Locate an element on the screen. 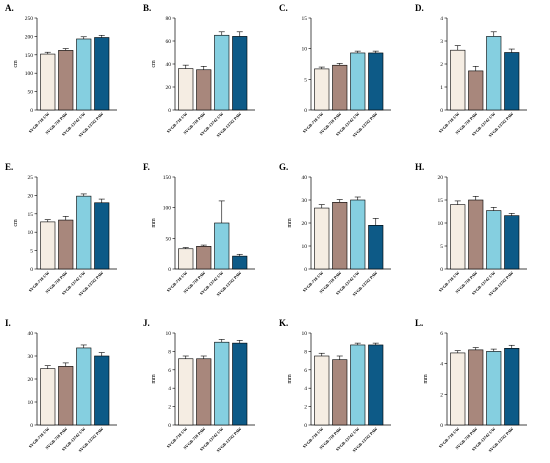 Image resolution: width=550 pixels, height=463 pixels. panel-b-ytick-label: 0 is located at coordinates (169, 111).